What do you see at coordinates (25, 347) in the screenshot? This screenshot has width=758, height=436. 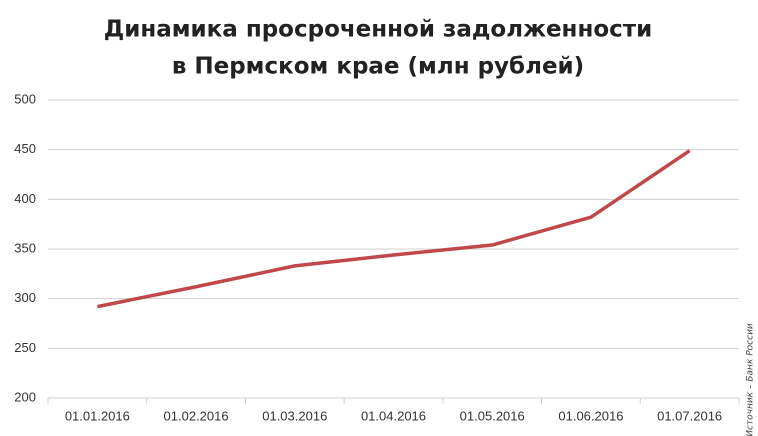 I see `y-tick-label: 250` at bounding box center [25, 347].